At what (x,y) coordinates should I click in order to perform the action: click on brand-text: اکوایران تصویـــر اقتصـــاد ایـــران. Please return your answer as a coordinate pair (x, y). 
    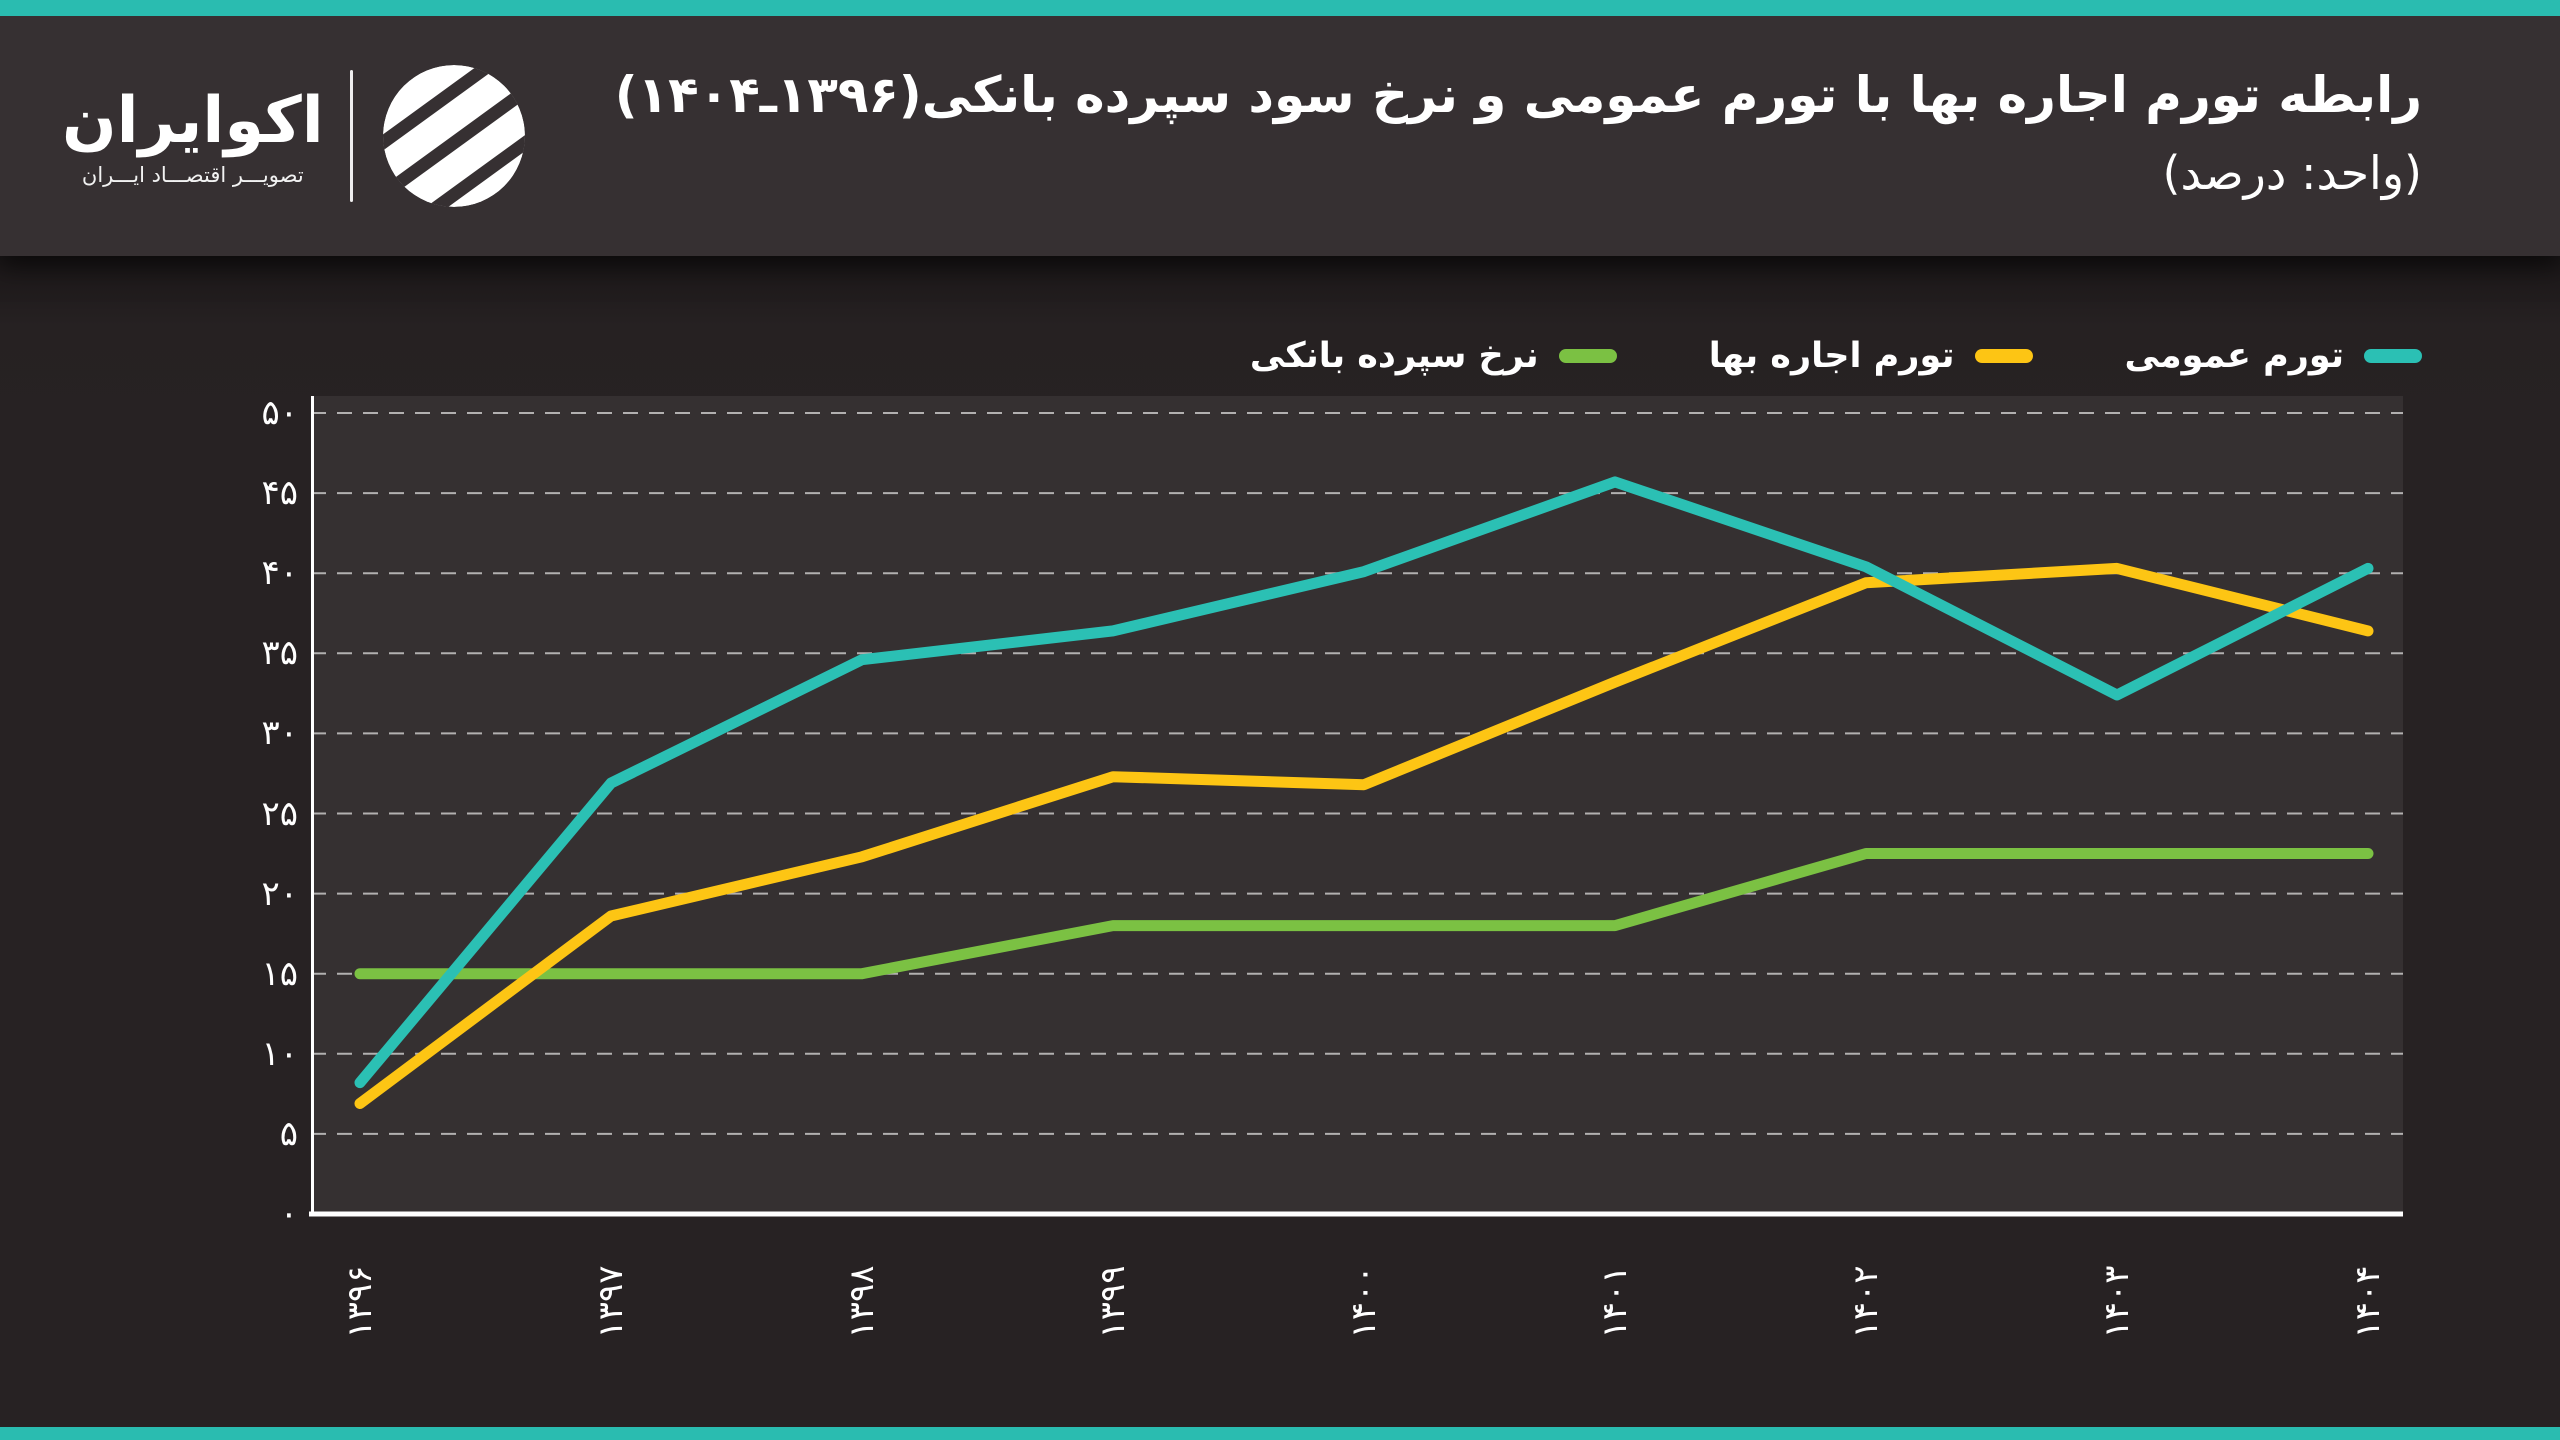
    Looking at the image, I should click on (193, 136).